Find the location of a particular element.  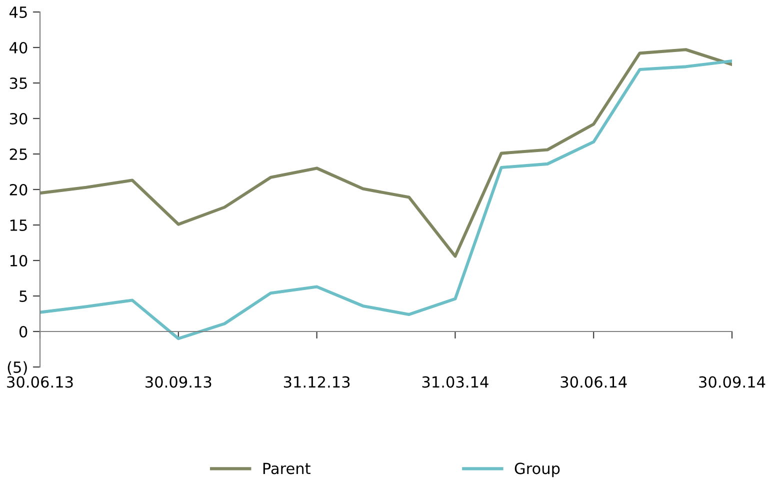

x-tick-label: 30.06.14 is located at coordinates (593, 382).